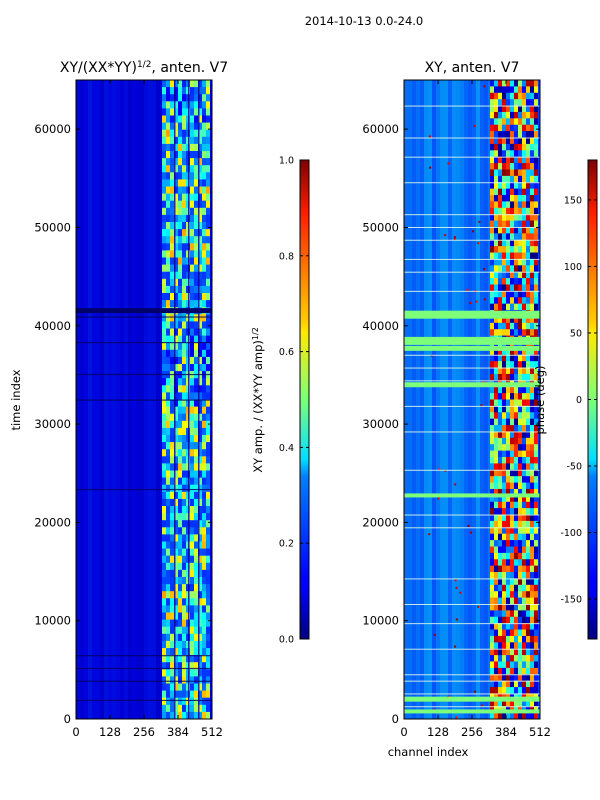  I want to click on amplitude-colorbar-gradient, so click(304, 399).